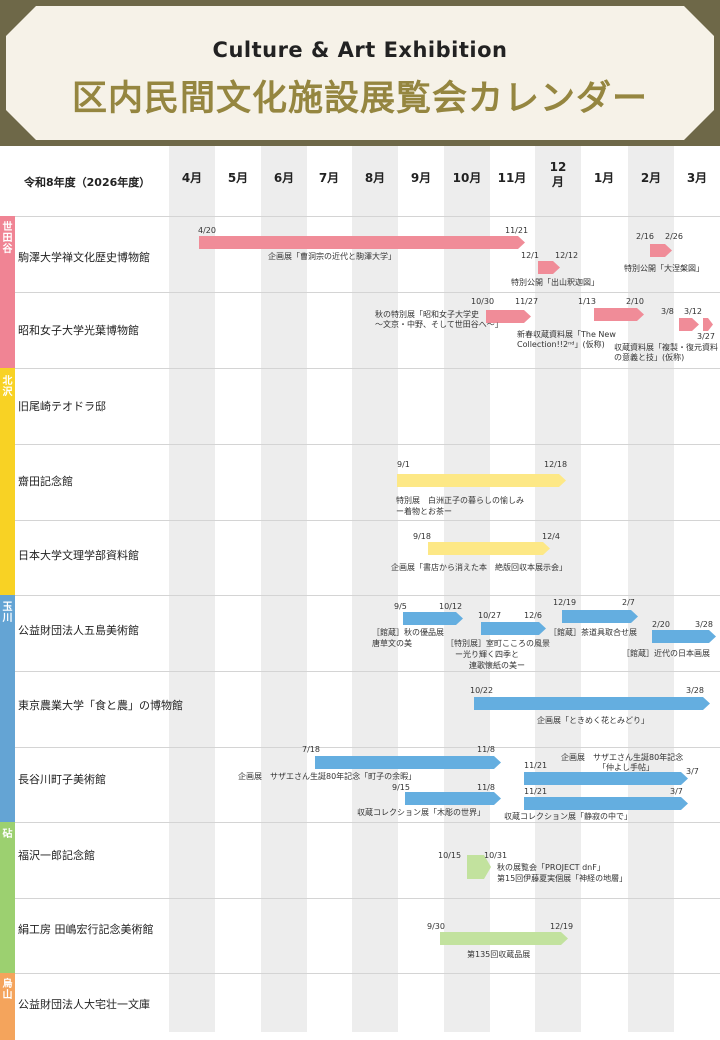 This screenshot has height=1040, width=720. Describe the element at coordinates (512, 178) in the screenshot. I see `month-label: 11月` at that location.